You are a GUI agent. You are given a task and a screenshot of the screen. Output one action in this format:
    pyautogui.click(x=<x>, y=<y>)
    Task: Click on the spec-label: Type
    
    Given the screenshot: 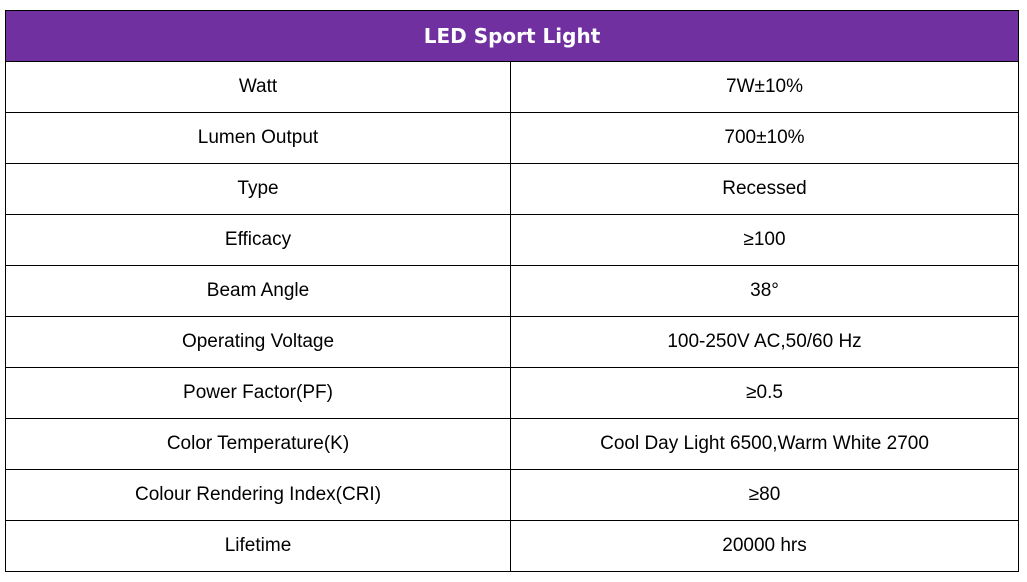 What is the action you would take?
    pyautogui.click(x=258, y=189)
    